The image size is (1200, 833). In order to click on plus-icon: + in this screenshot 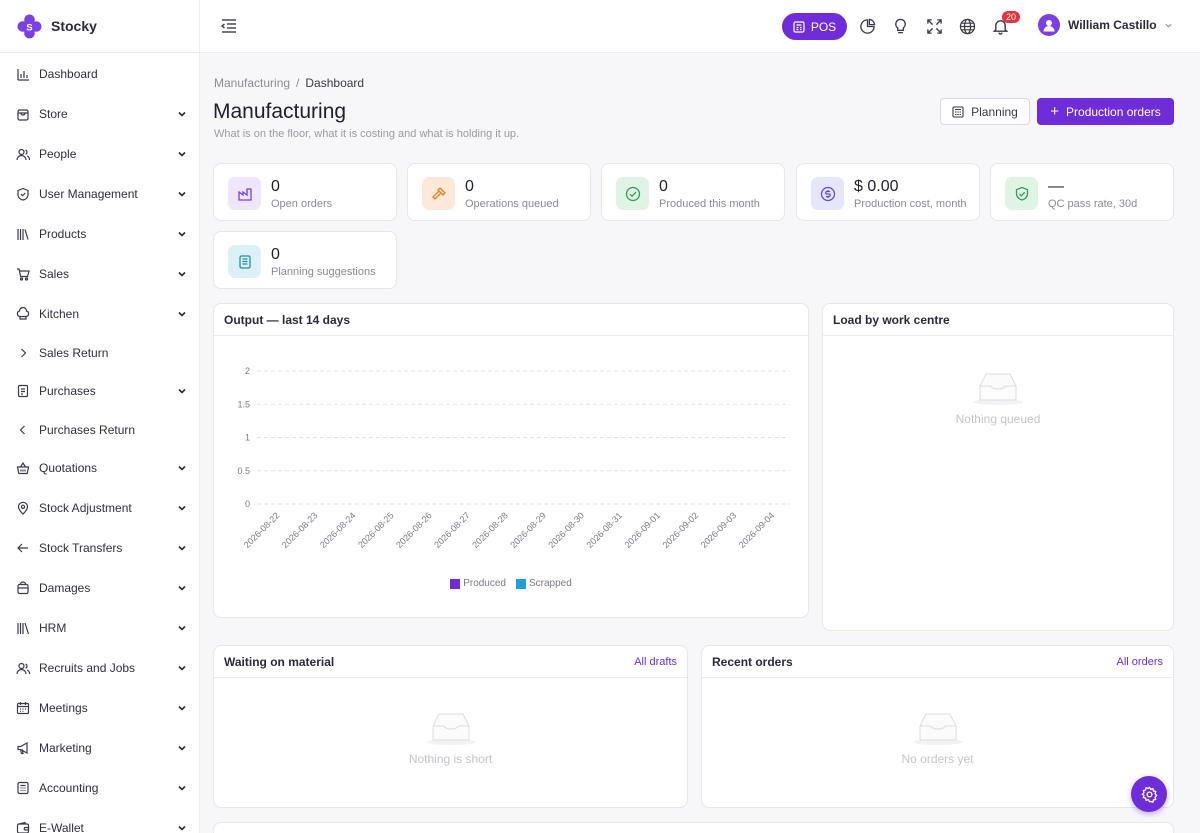, I will do `click(1055, 111)`.